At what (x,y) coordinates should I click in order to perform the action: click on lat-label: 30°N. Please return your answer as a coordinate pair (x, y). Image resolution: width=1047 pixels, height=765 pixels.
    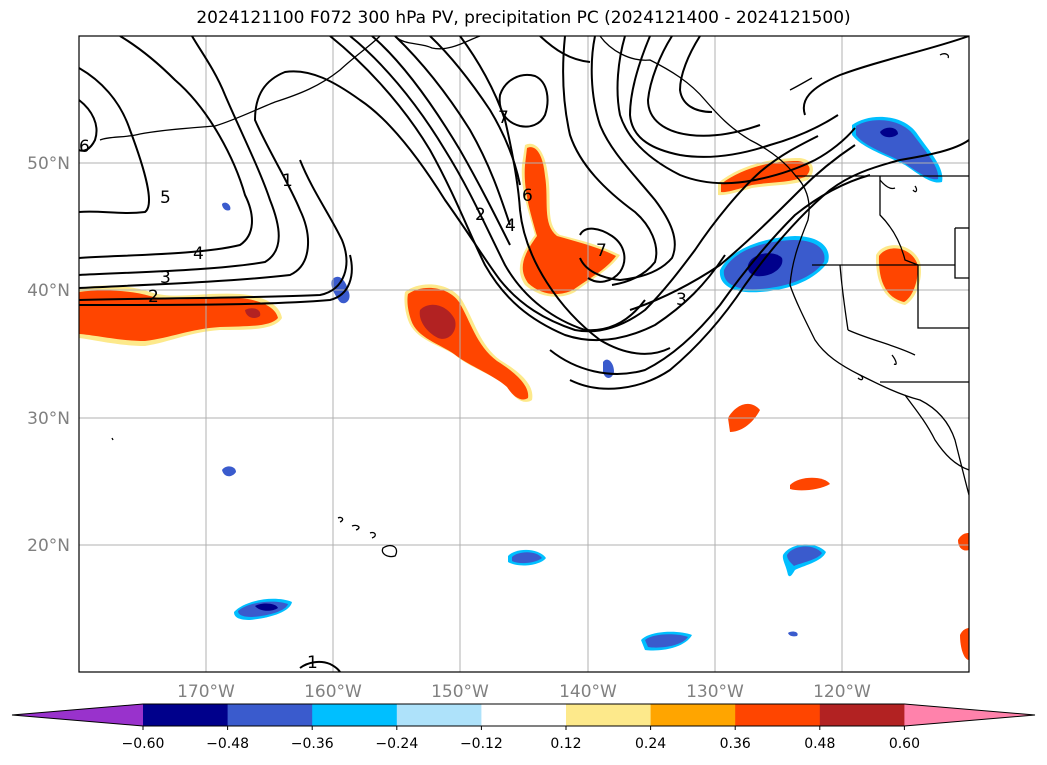
    Looking at the image, I should click on (48, 419).